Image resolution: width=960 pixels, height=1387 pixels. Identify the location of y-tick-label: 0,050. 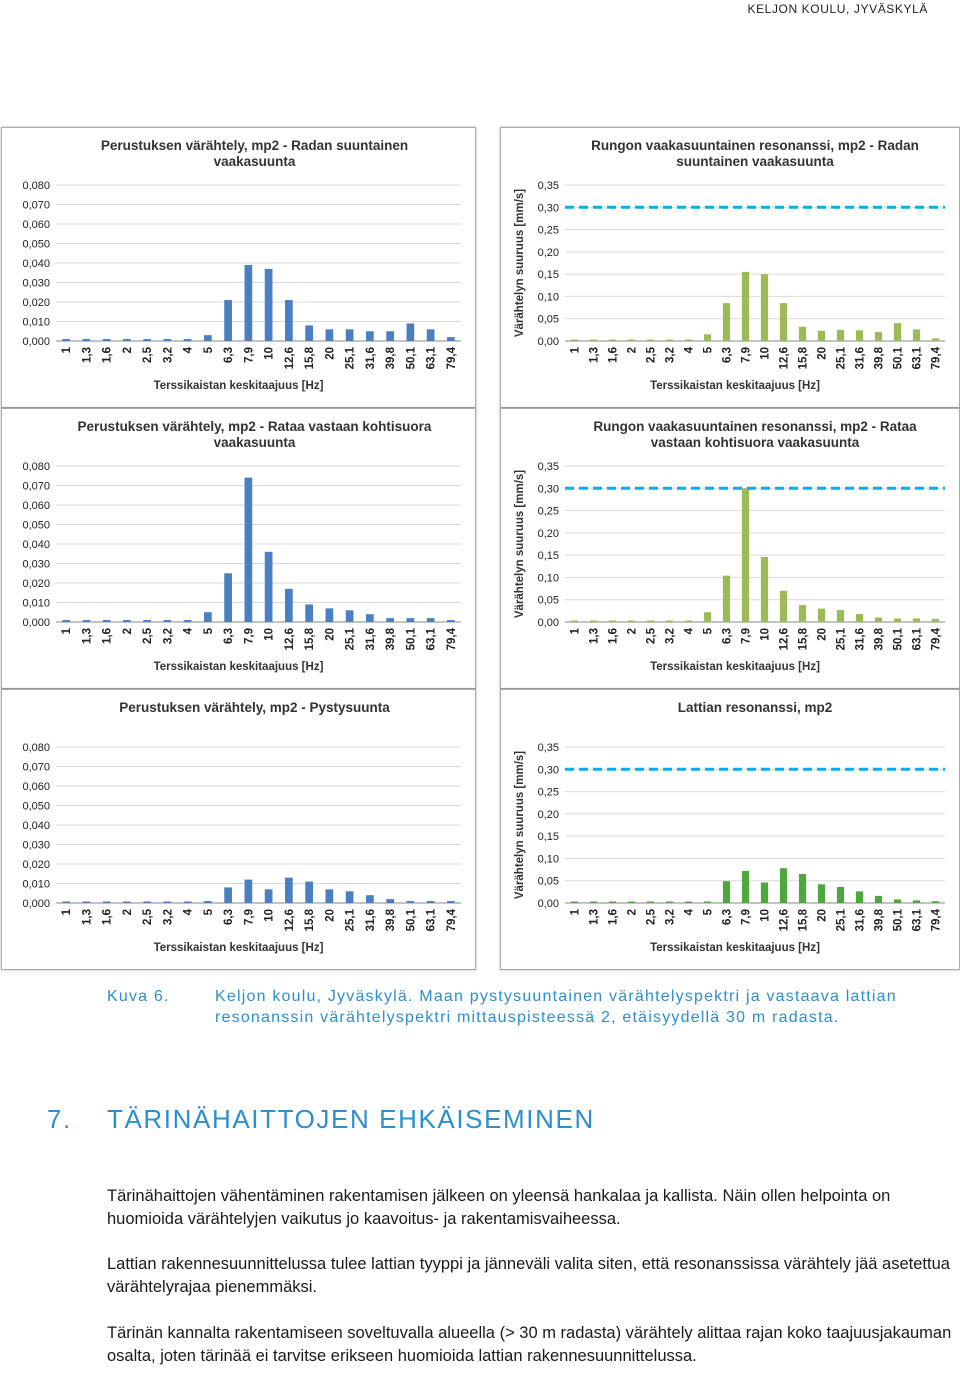
(36, 245).